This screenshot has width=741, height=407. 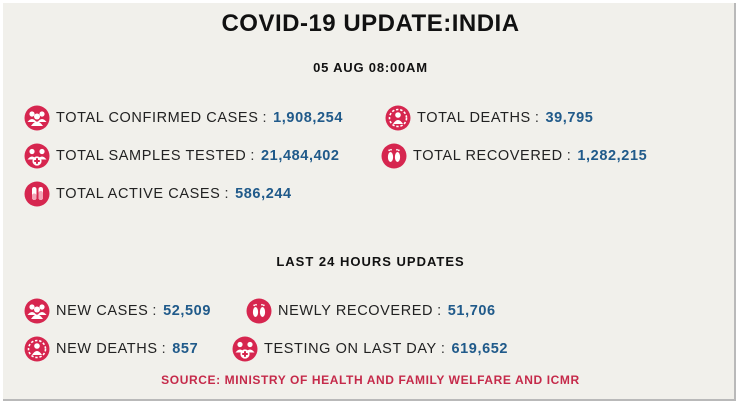 I want to click on stat-total-recovered: TOTAL RECOVERED : 1,282,215, so click(x=514, y=156).